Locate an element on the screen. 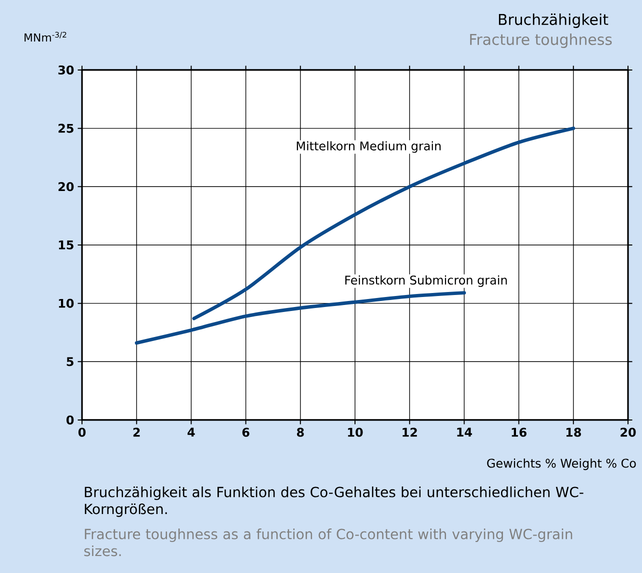 Image resolution: width=642 pixels, height=573 pixels. y-tick-label: 0 is located at coordinates (70, 420).